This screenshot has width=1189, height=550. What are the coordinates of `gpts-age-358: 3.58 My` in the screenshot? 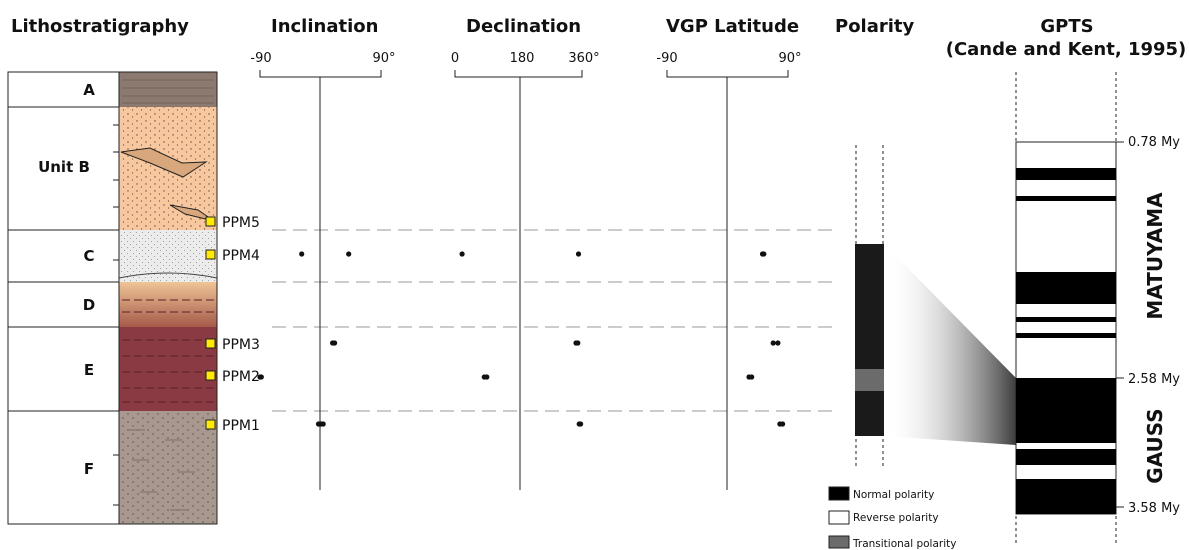 It's located at (1154, 508).